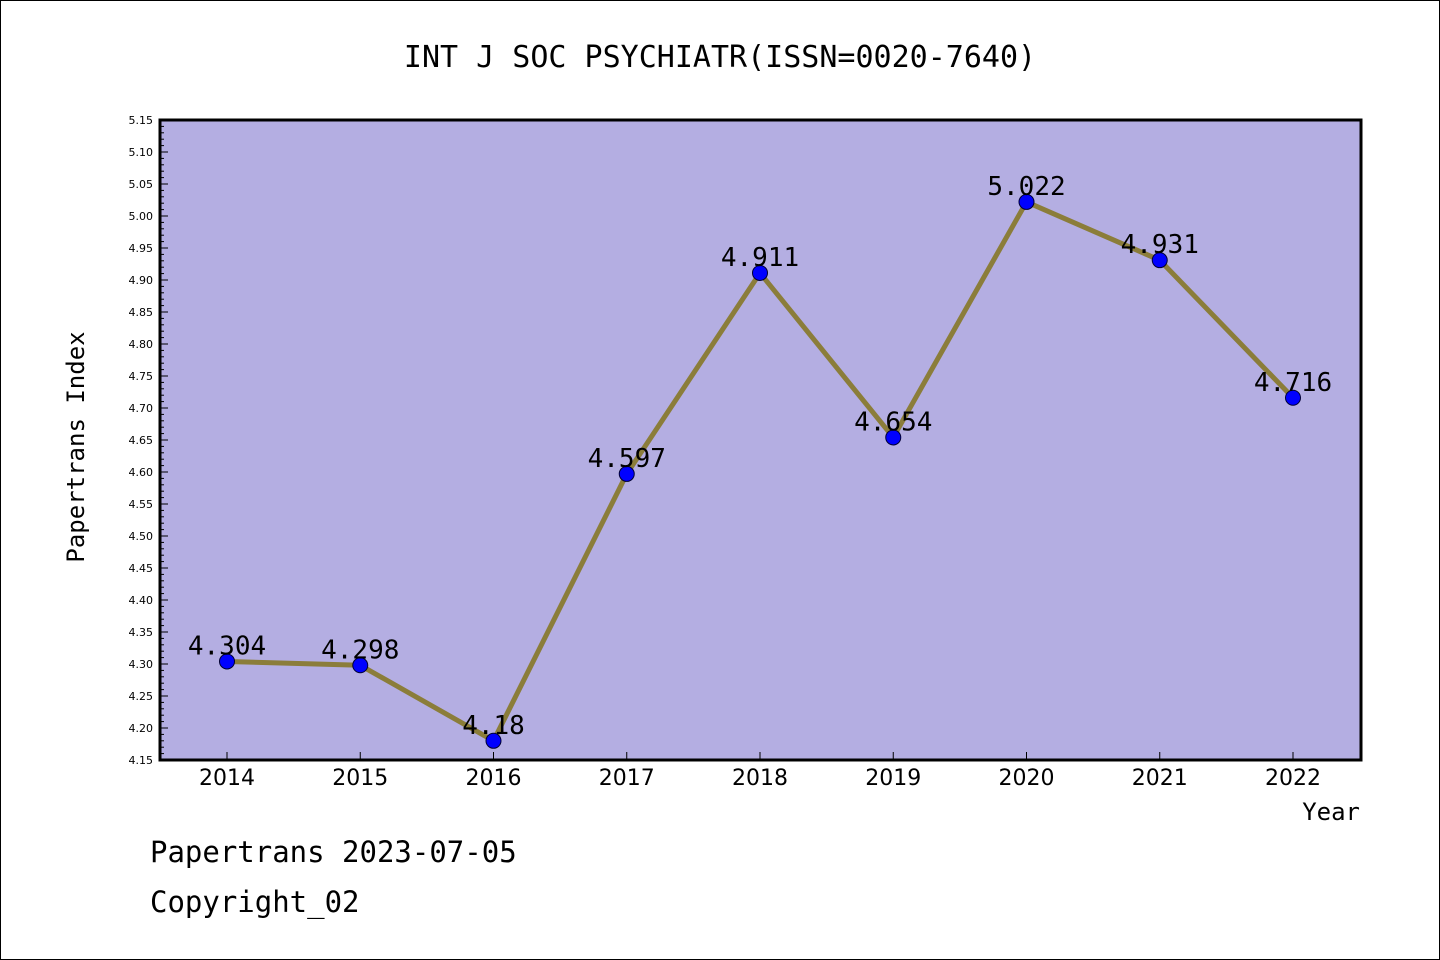  What do you see at coordinates (141, 472) in the screenshot?
I see `y-tick-label: 4.60` at bounding box center [141, 472].